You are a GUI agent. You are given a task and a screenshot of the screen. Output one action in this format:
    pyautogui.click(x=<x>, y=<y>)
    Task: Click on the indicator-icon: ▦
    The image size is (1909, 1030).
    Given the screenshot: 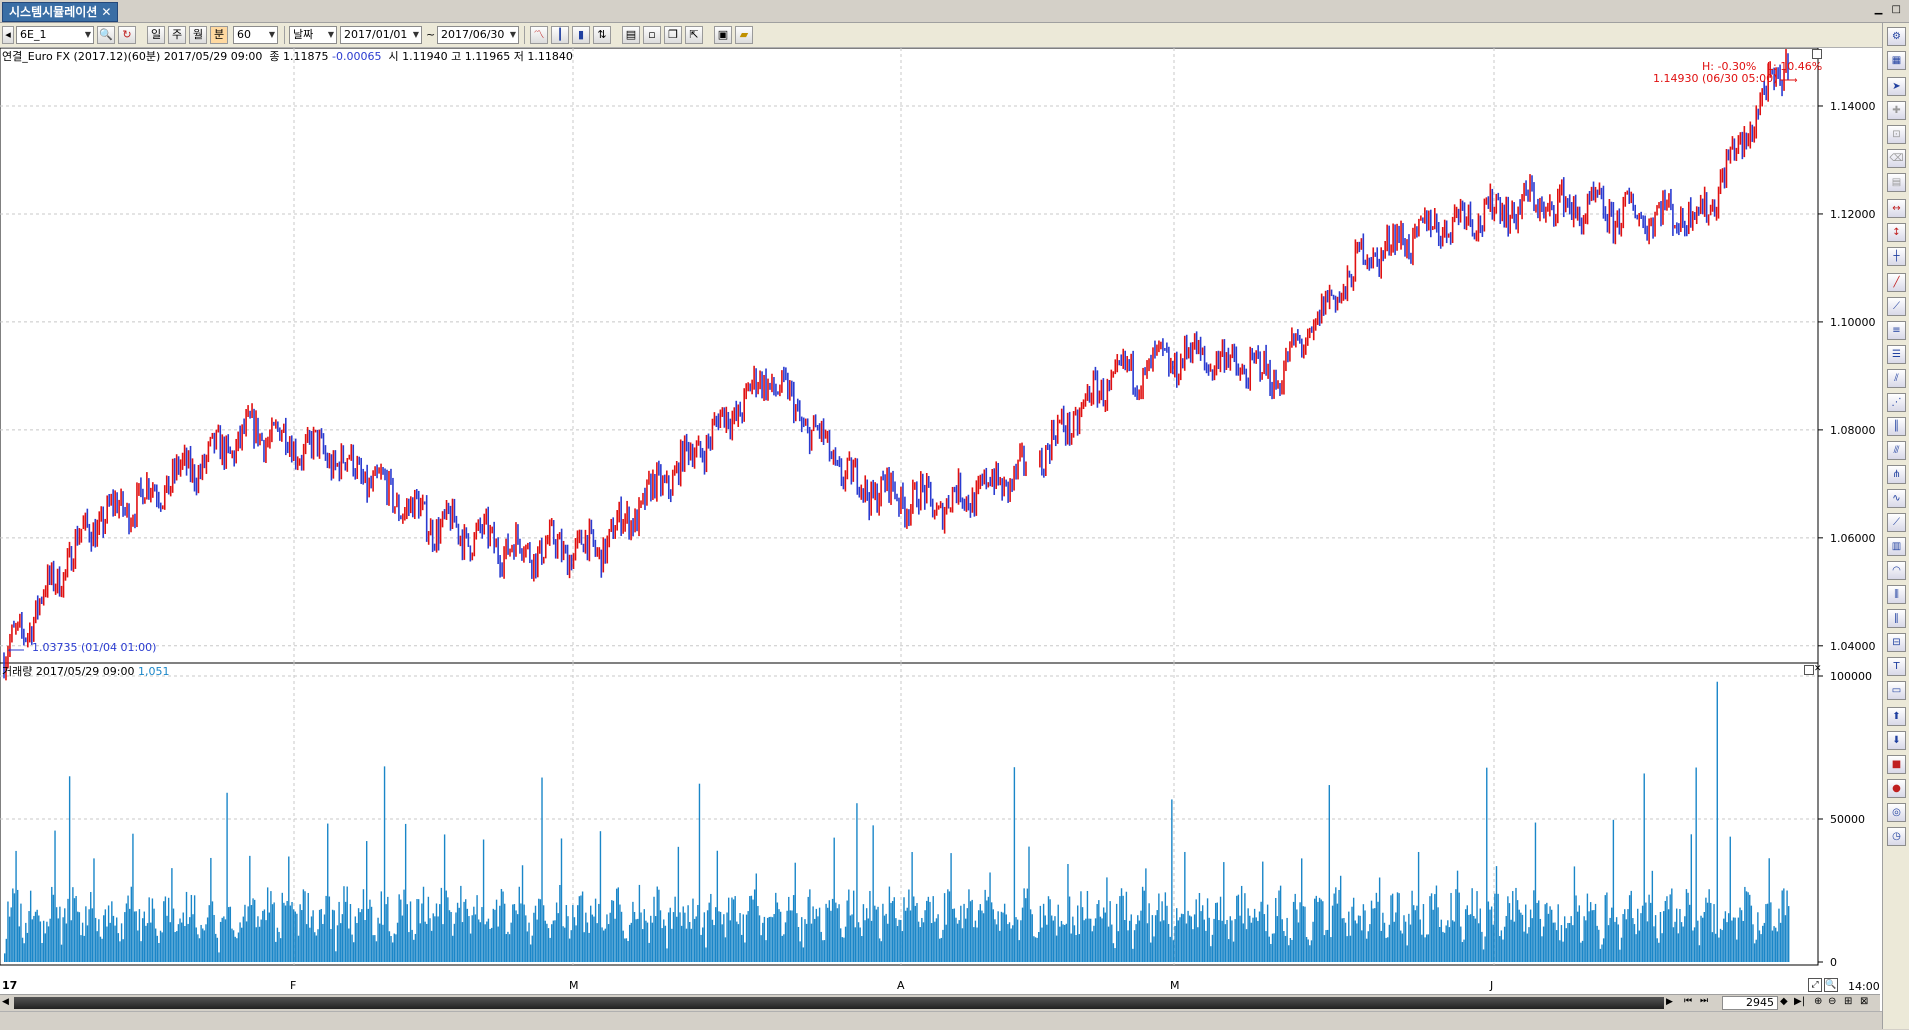 What is the action you would take?
    pyautogui.click(x=1896, y=60)
    